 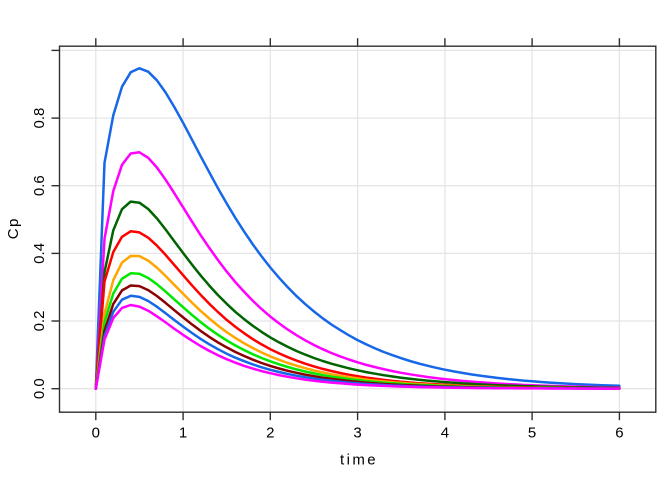 I want to click on svg-text: 0.4, so click(x=39, y=253).